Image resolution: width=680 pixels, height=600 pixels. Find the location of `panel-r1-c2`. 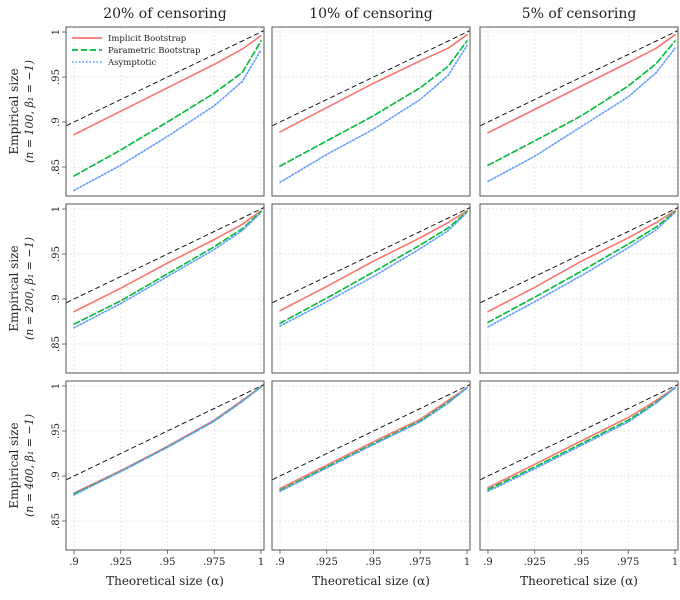

panel-r1-c2 is located at coordinates (371, 111).